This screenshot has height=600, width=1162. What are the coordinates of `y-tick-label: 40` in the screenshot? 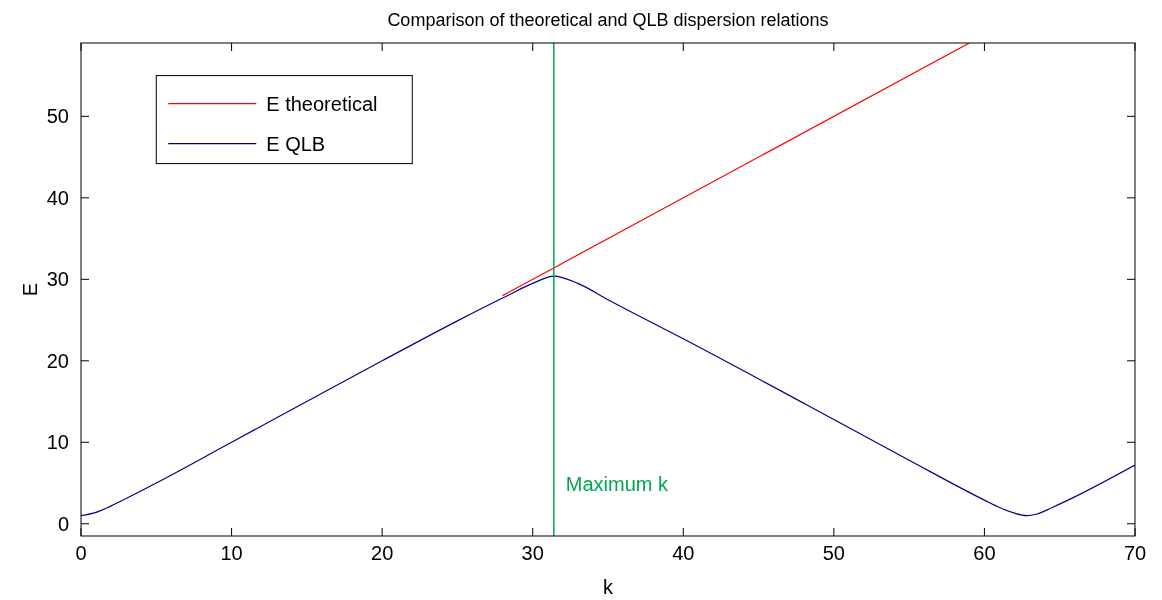 It's located at (57, 197).